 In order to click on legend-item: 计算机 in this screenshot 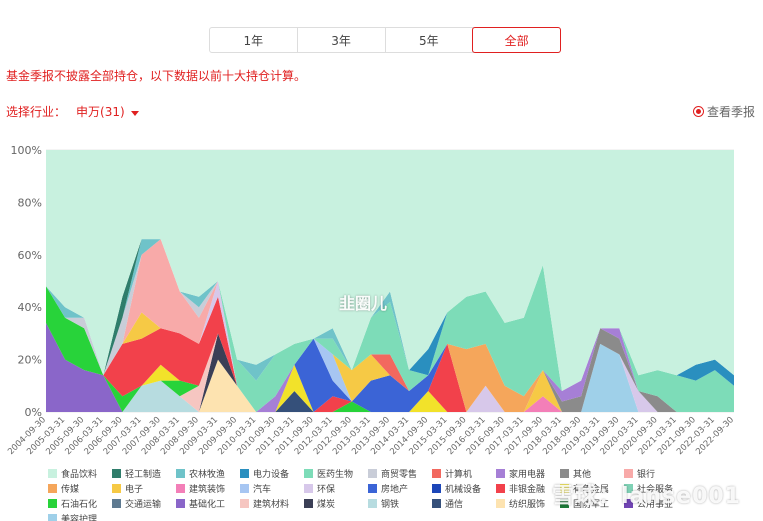, I will do `click(464, 473)`.